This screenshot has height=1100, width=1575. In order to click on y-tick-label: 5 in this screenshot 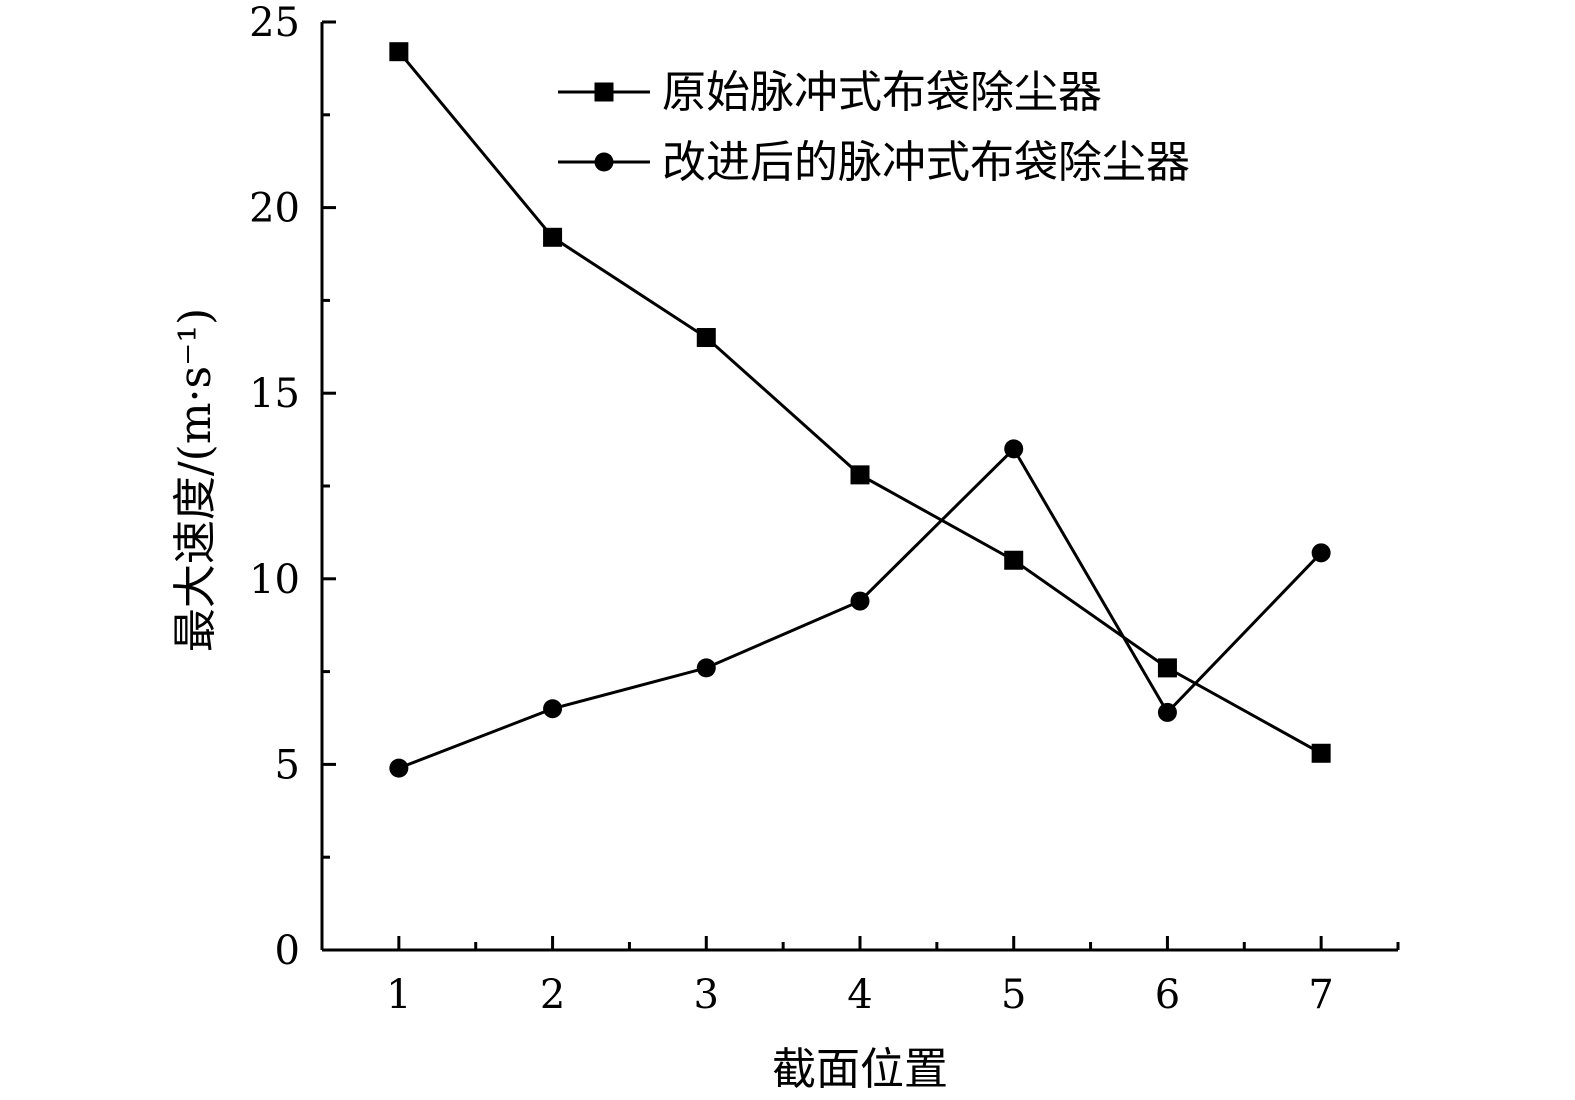, I will do `click(287, 765)`.